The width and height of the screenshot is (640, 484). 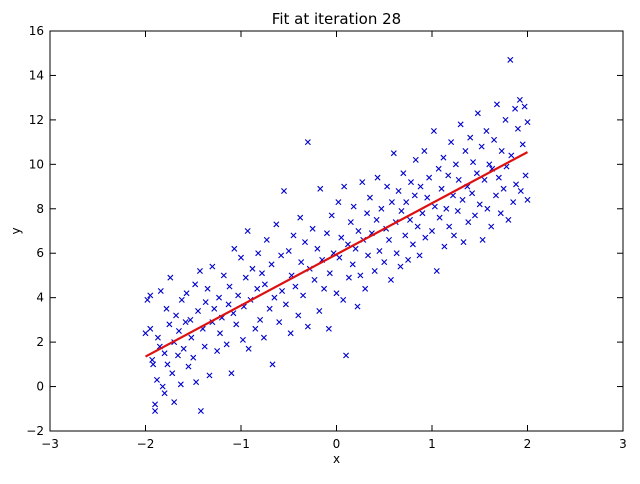 I want to click on y-tick-label: 6, so click(x=40, y=253).